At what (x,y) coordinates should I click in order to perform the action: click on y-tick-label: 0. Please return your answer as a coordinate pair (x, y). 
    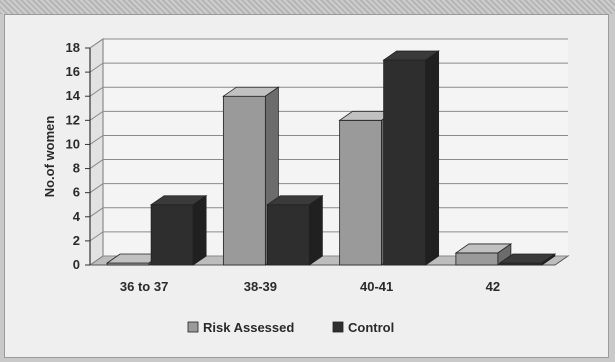
    Looking at the image, I should click on (76, 264).